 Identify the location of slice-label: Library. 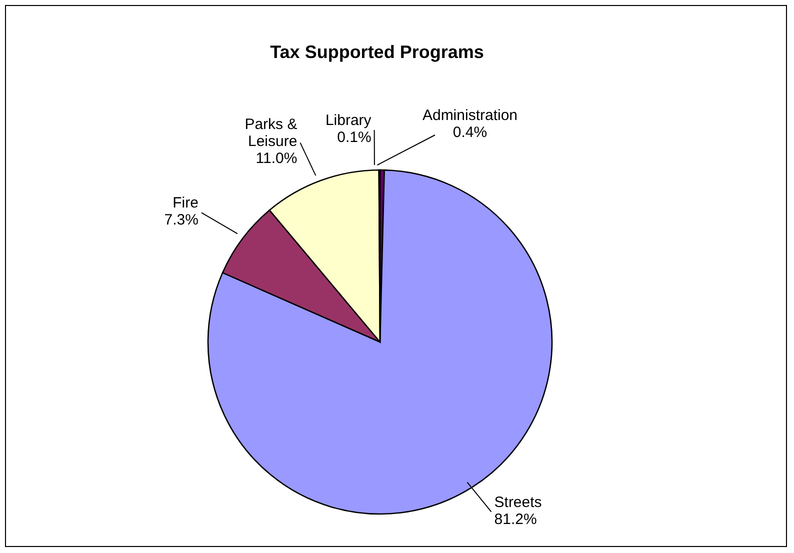
(348, 120).